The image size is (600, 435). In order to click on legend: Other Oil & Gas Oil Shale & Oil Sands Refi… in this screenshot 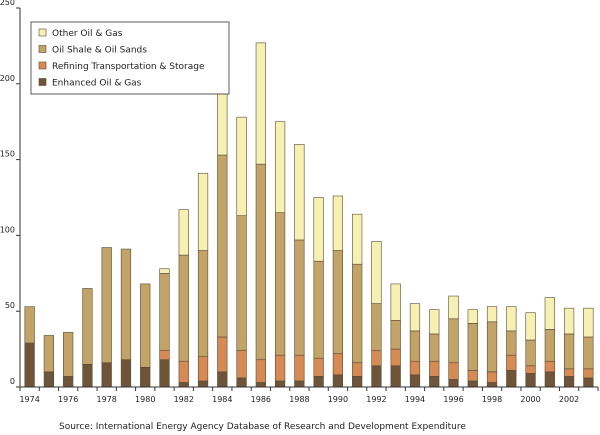, I will do `click(130, 58)`.